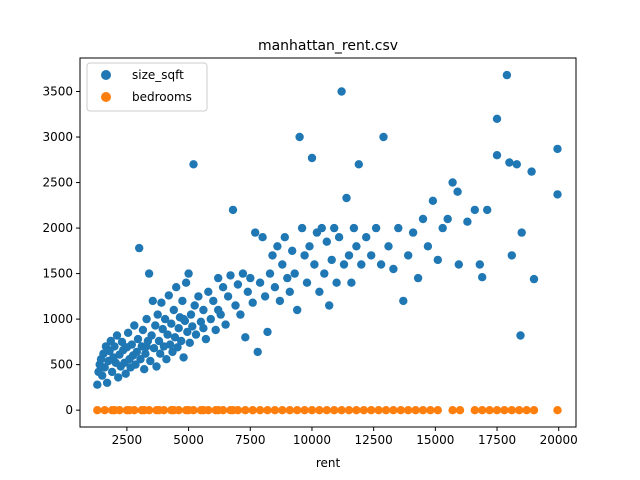  Describe the element at coordinates (327, 410) in the screenshot. I see `series-bedrooms` at that location.